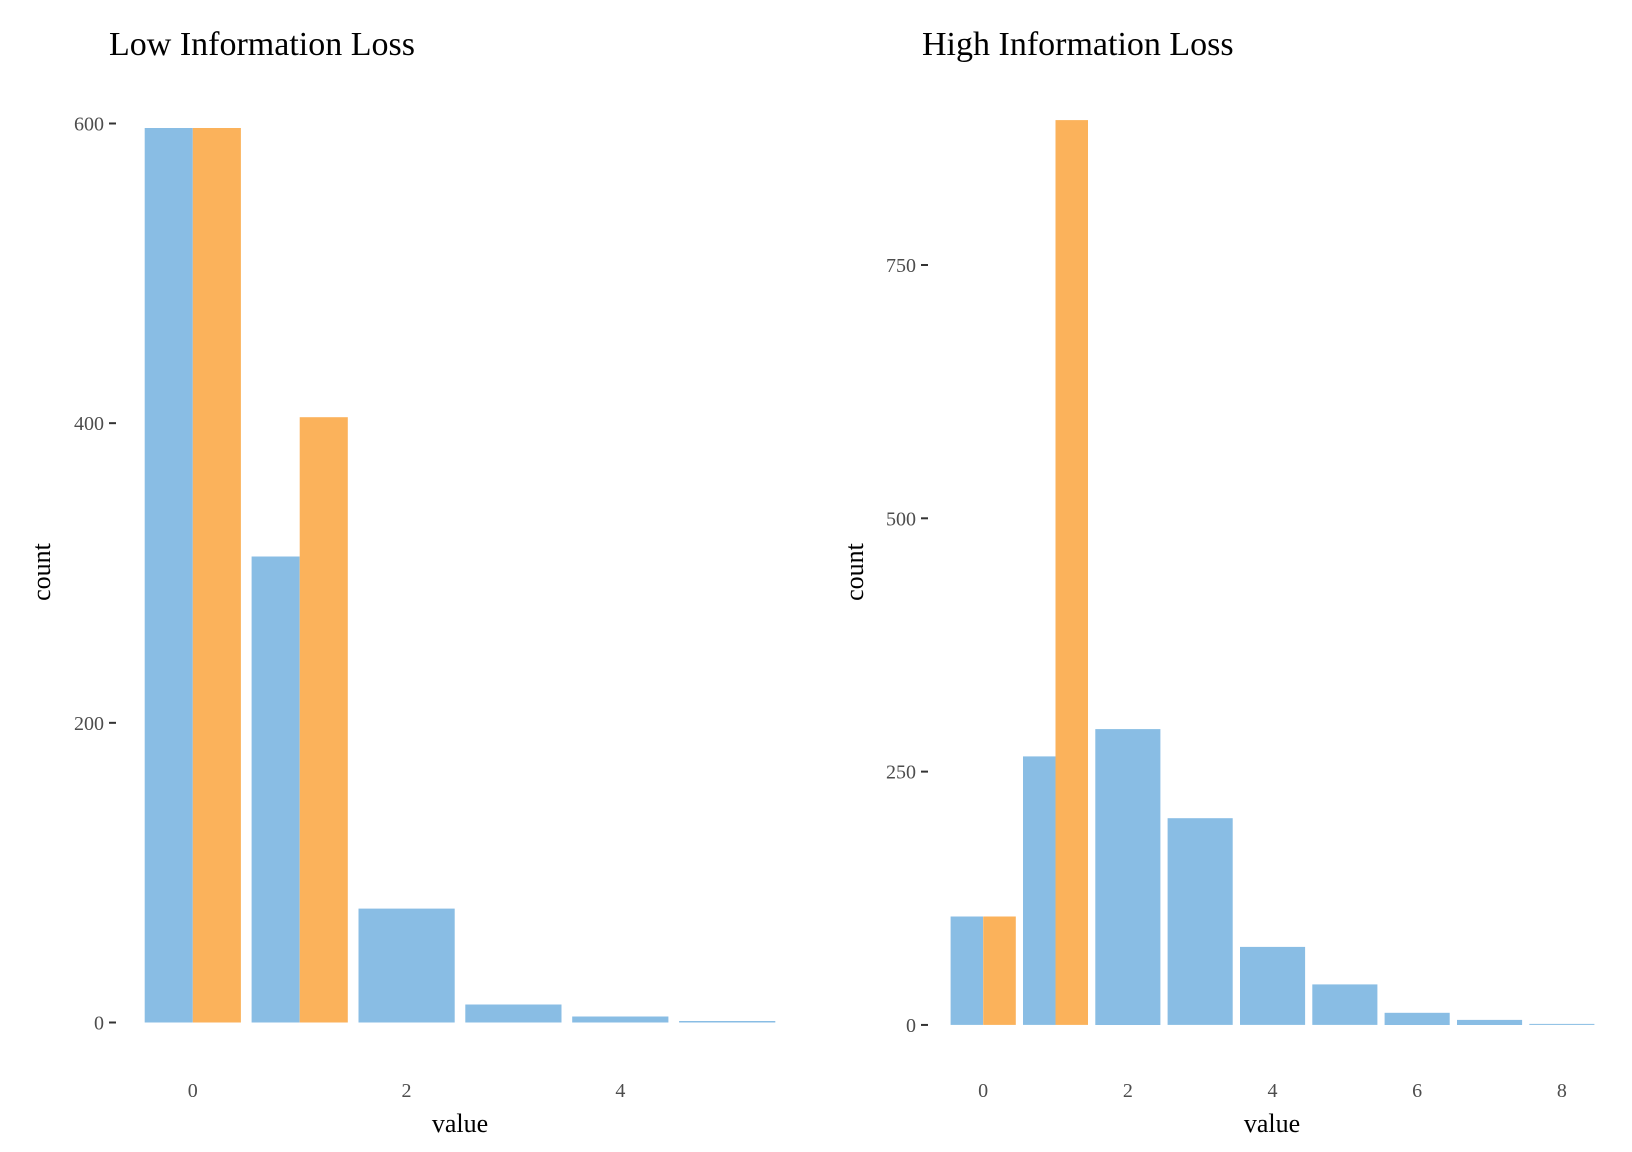  I want to click on y-axis-ticks: 0 200 400 600, so click(95, 574).